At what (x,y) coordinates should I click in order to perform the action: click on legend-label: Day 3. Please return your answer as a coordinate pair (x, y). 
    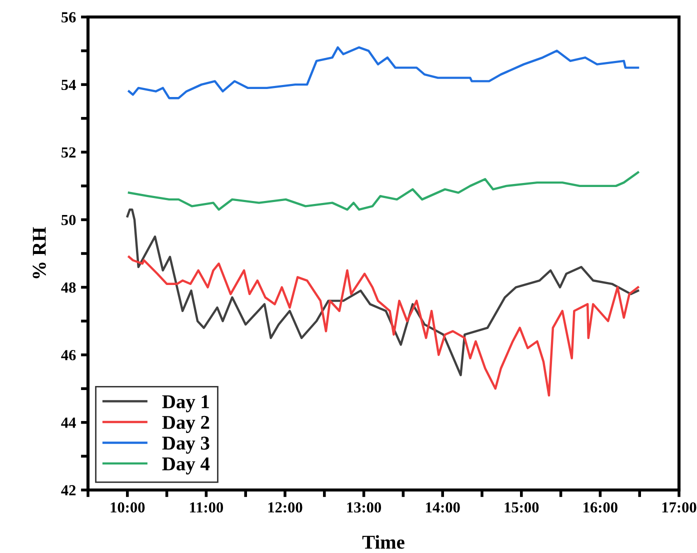
    Looking at the image, I should click on (186, 445).